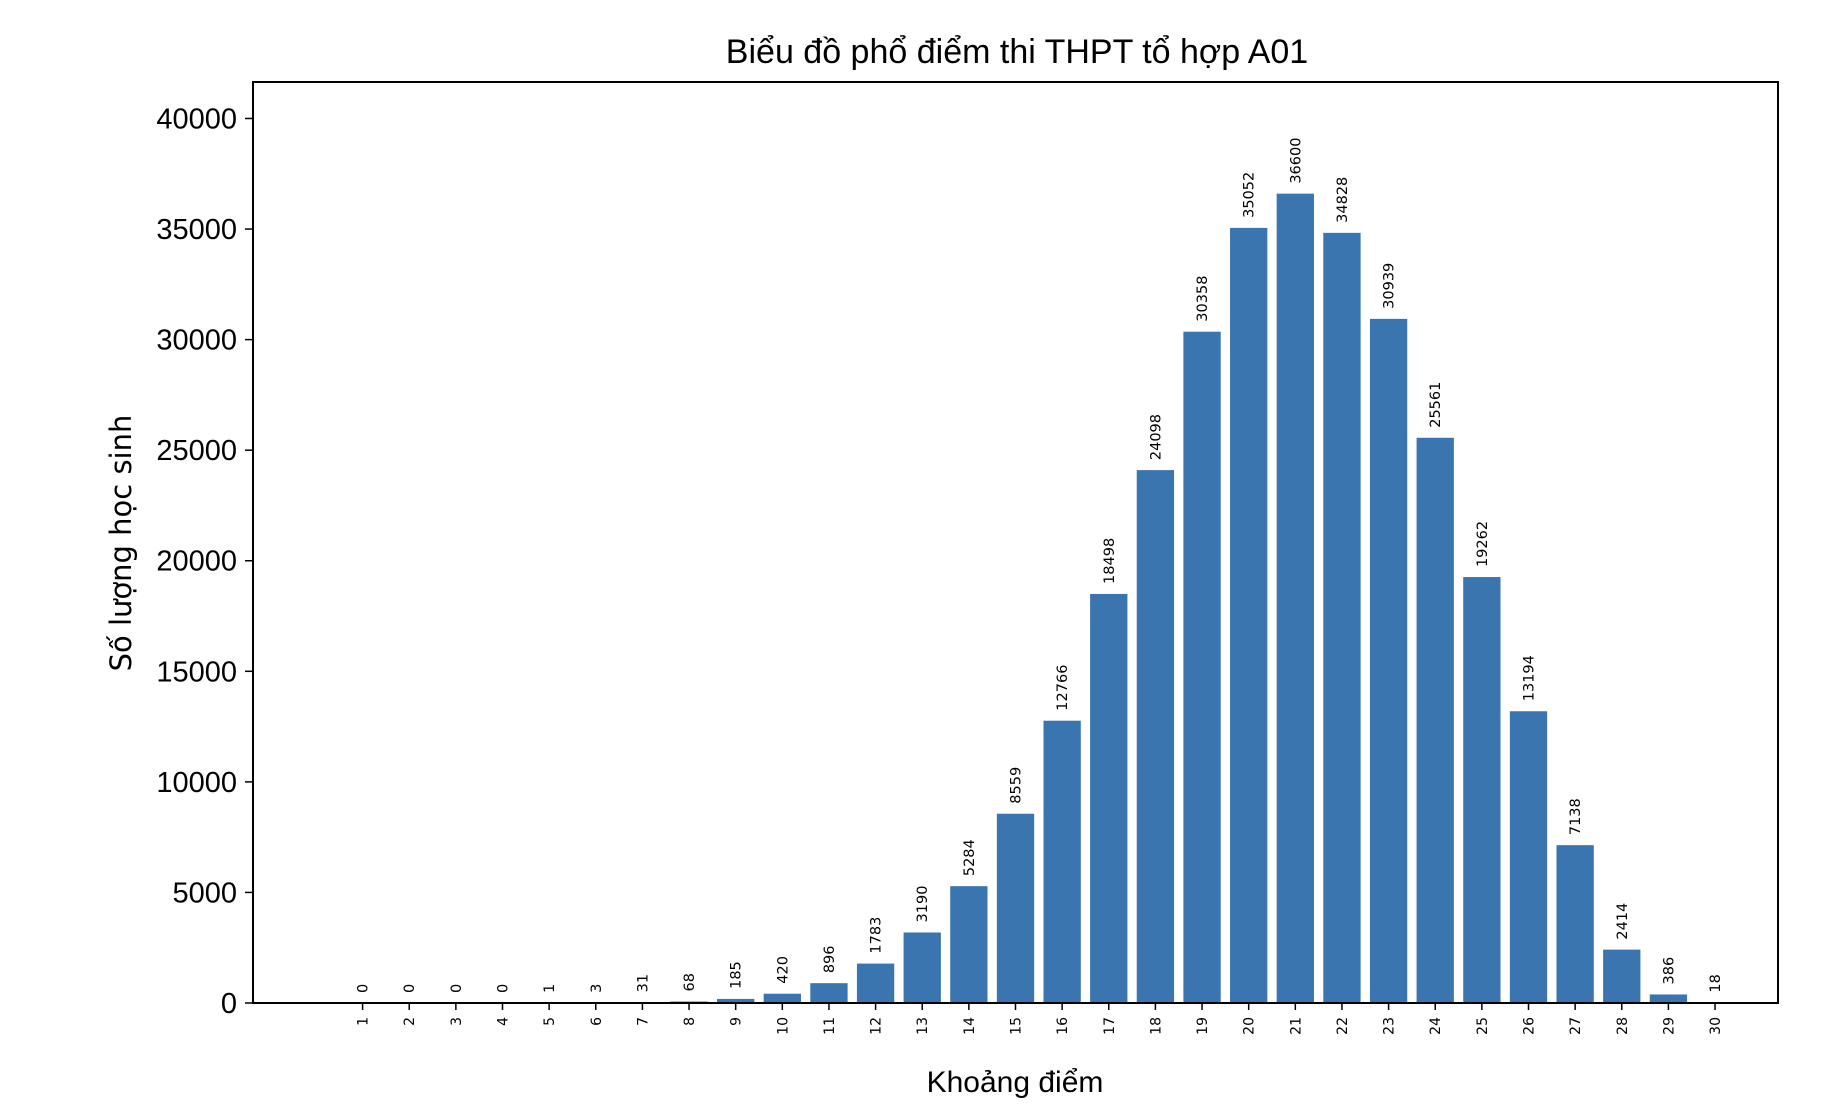  Describe the element at coordinates (970, 857) in the screenshot. I see `data-label-14: 5284` at that location.